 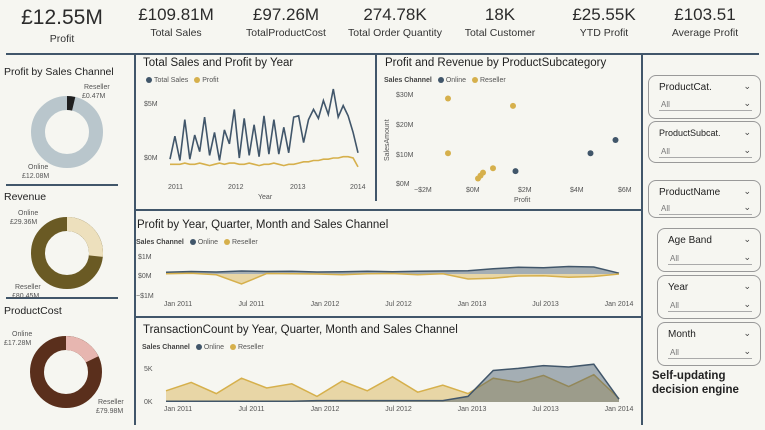 What do you see at coordinates (135, 240) in the screenshot?
I see `left-panel-divider` at bounding box center [135, 240].